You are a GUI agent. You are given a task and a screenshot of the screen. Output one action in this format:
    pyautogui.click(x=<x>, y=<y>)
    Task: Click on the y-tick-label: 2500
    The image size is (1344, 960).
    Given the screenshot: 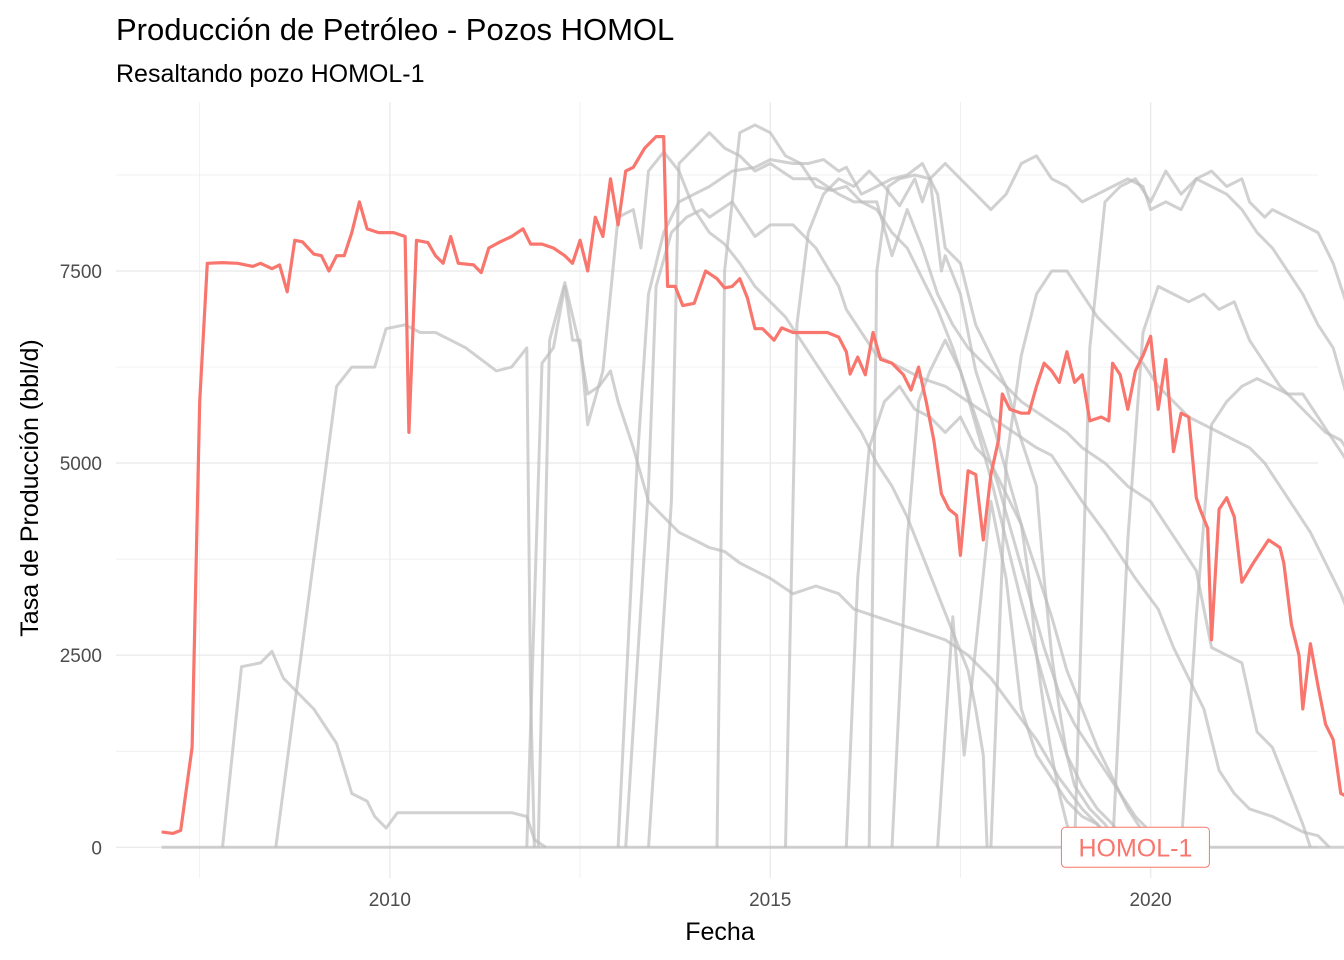 What is the action you would take?
    pyautogui.click(x=81, y=656)
    